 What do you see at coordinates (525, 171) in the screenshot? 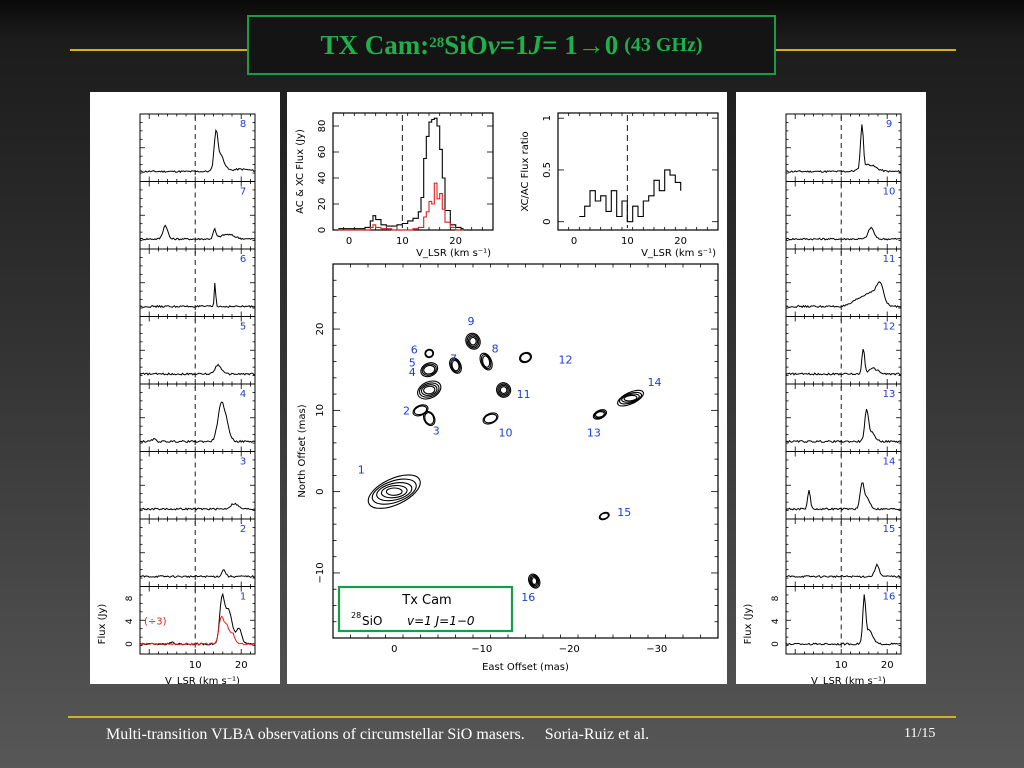
I see `y-axis-label: XC/AC Flux ratio` at bounding box center [525, 171].